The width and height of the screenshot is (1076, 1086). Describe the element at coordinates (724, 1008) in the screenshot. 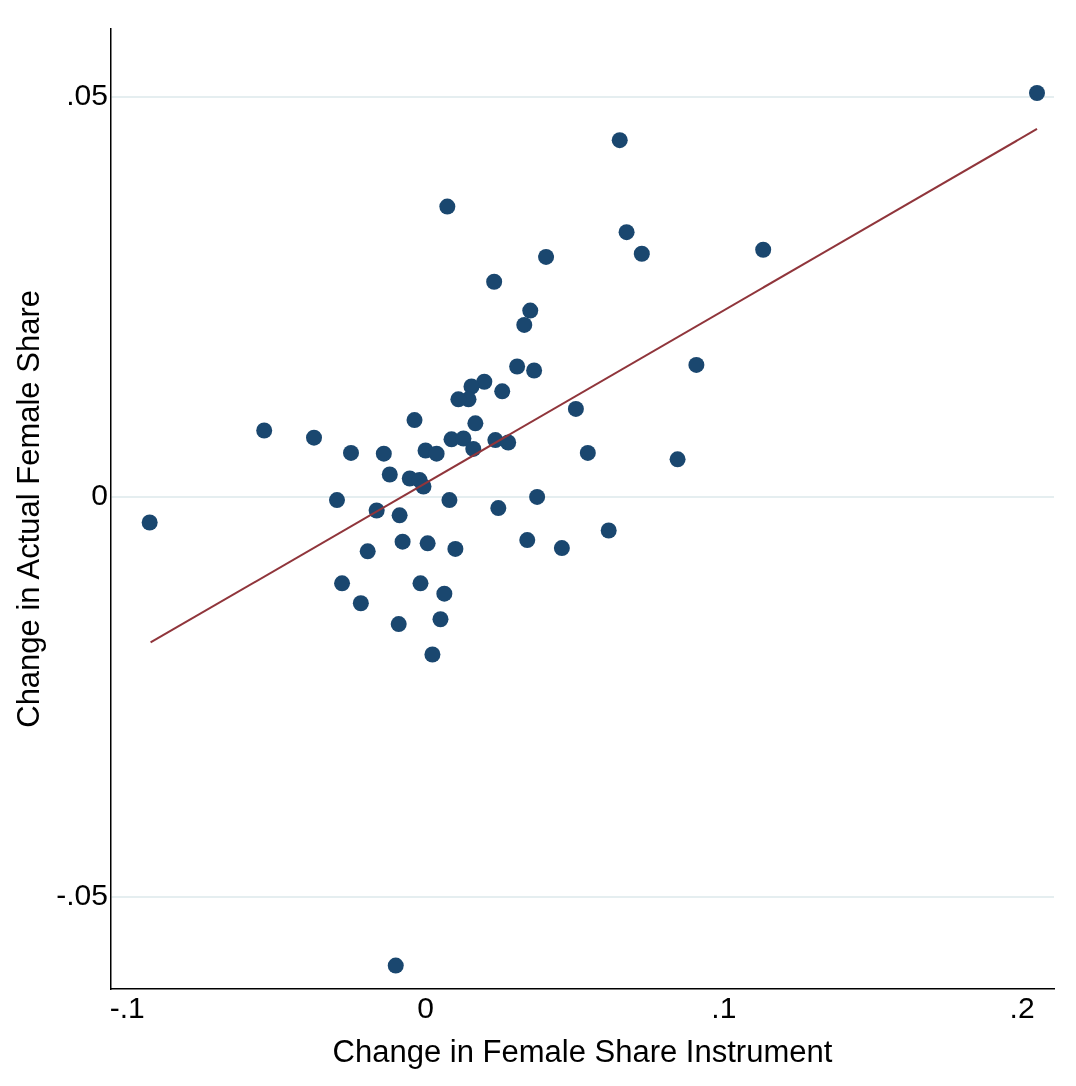

I see `x-tick-label: .1` at that location.